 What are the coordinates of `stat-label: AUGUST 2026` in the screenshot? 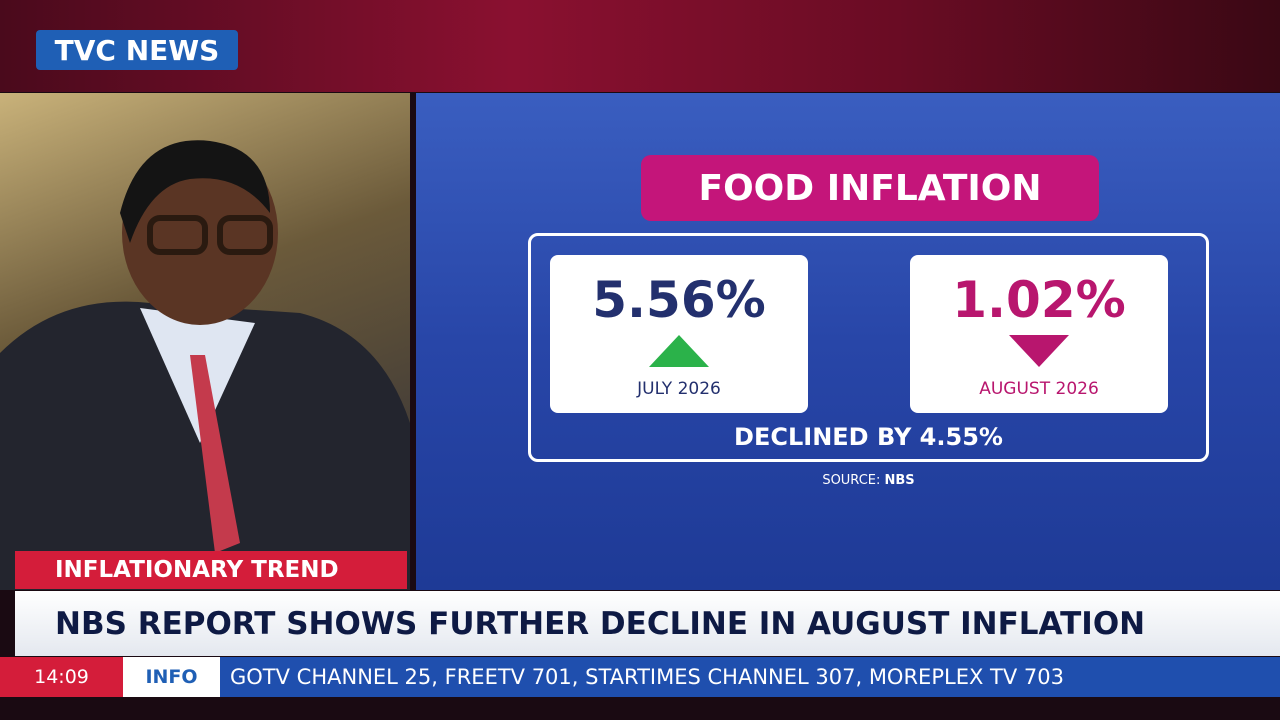 It's located at (1039, 389).